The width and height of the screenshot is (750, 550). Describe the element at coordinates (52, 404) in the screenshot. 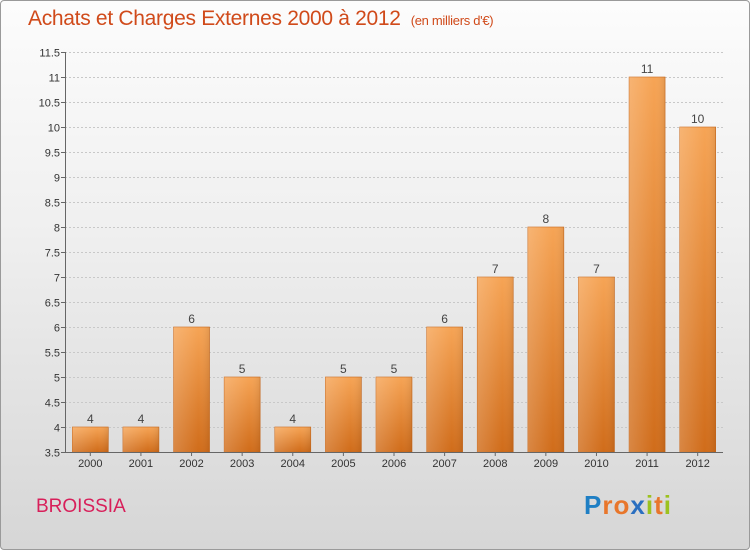

I see `y-tick-label: 4.5` at that location.